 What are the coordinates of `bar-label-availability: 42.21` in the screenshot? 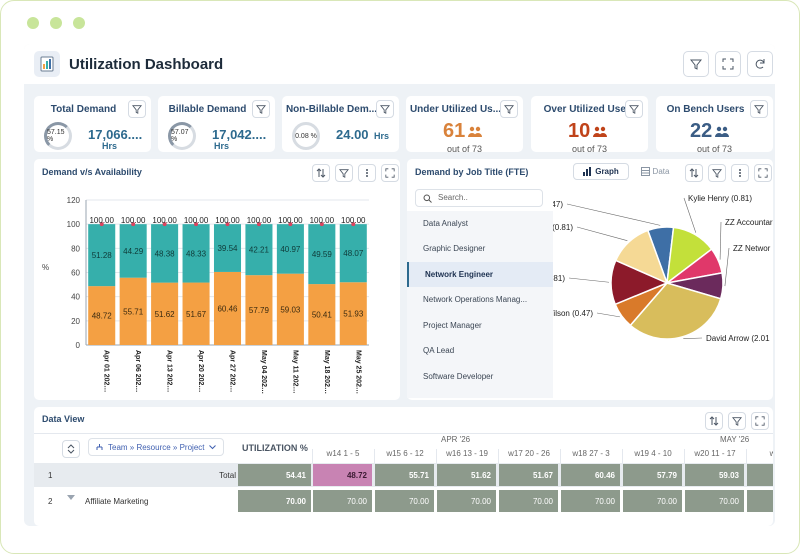 It's located at (259, 250).